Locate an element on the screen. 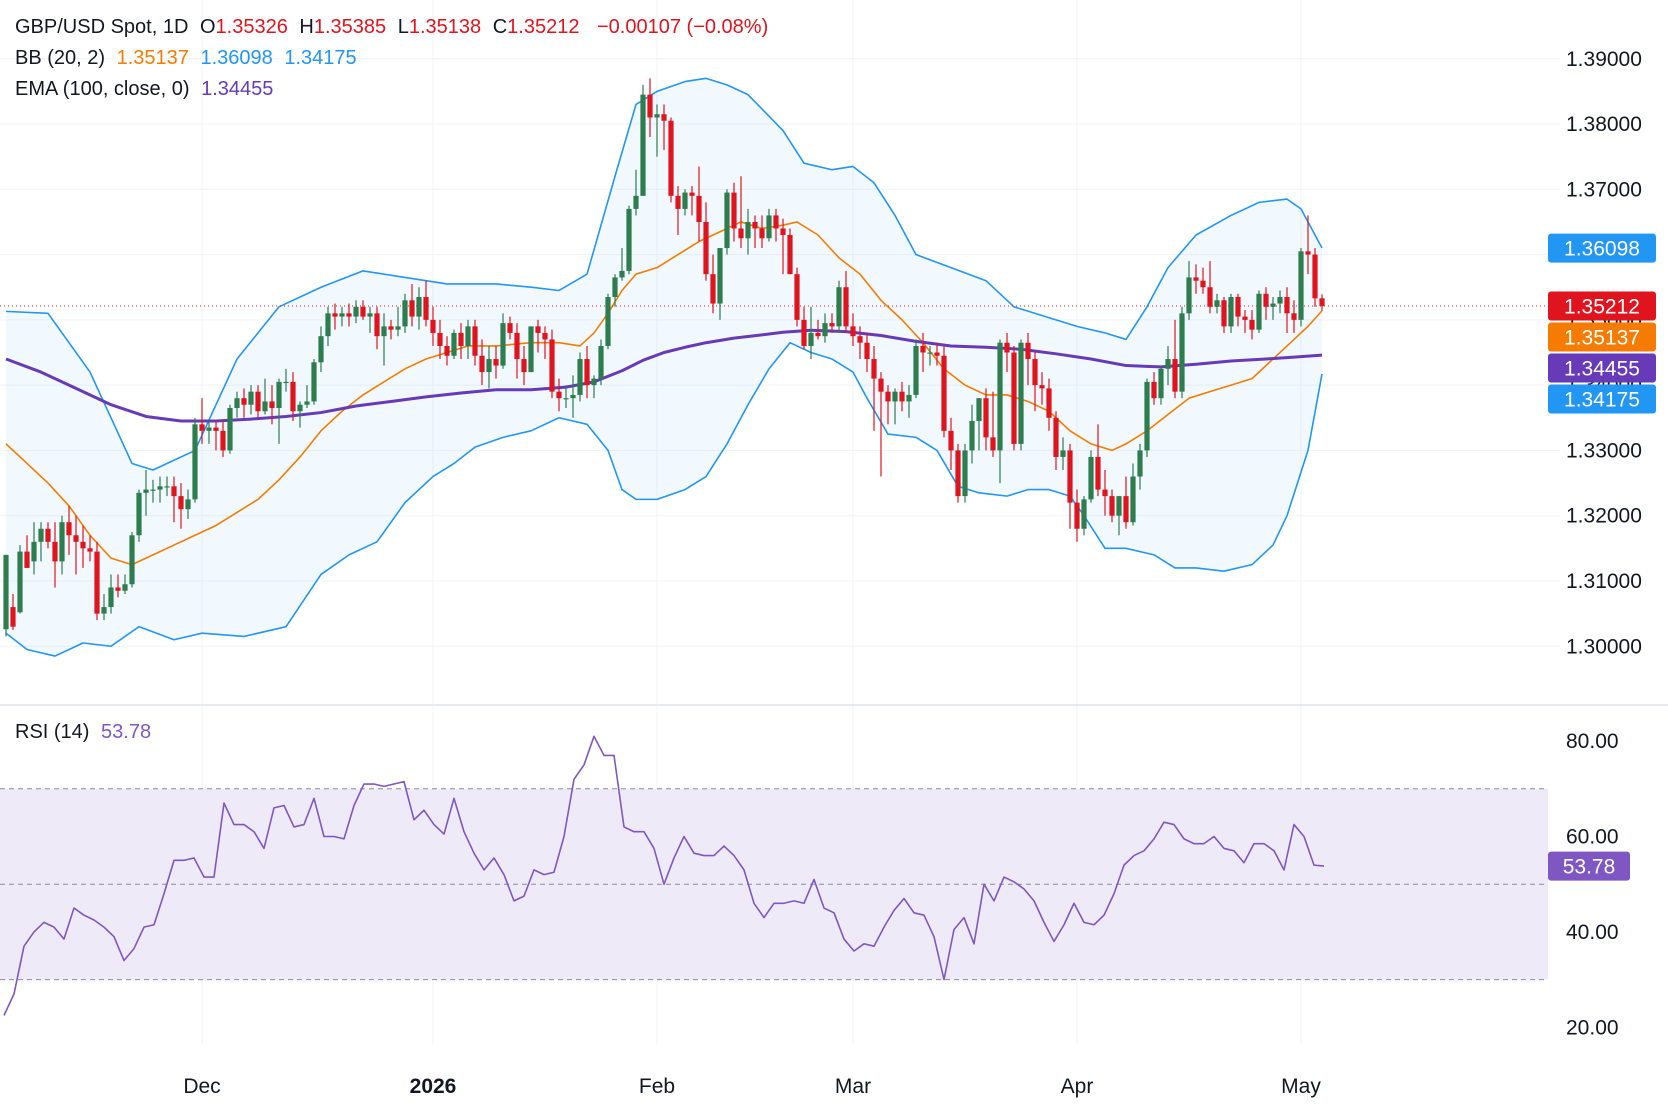  time-axis-label: Dec is located at coordinates (201, 1086).